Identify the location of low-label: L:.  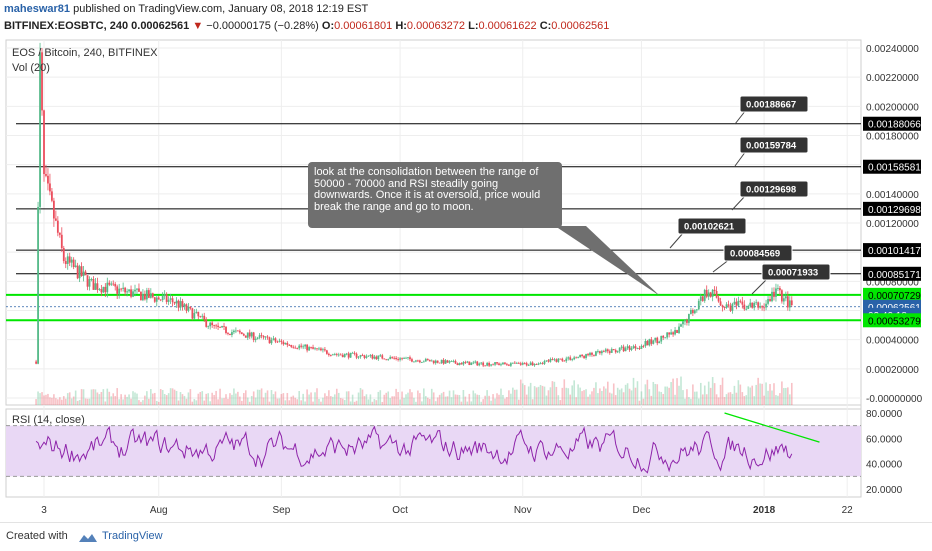
(473, 26).